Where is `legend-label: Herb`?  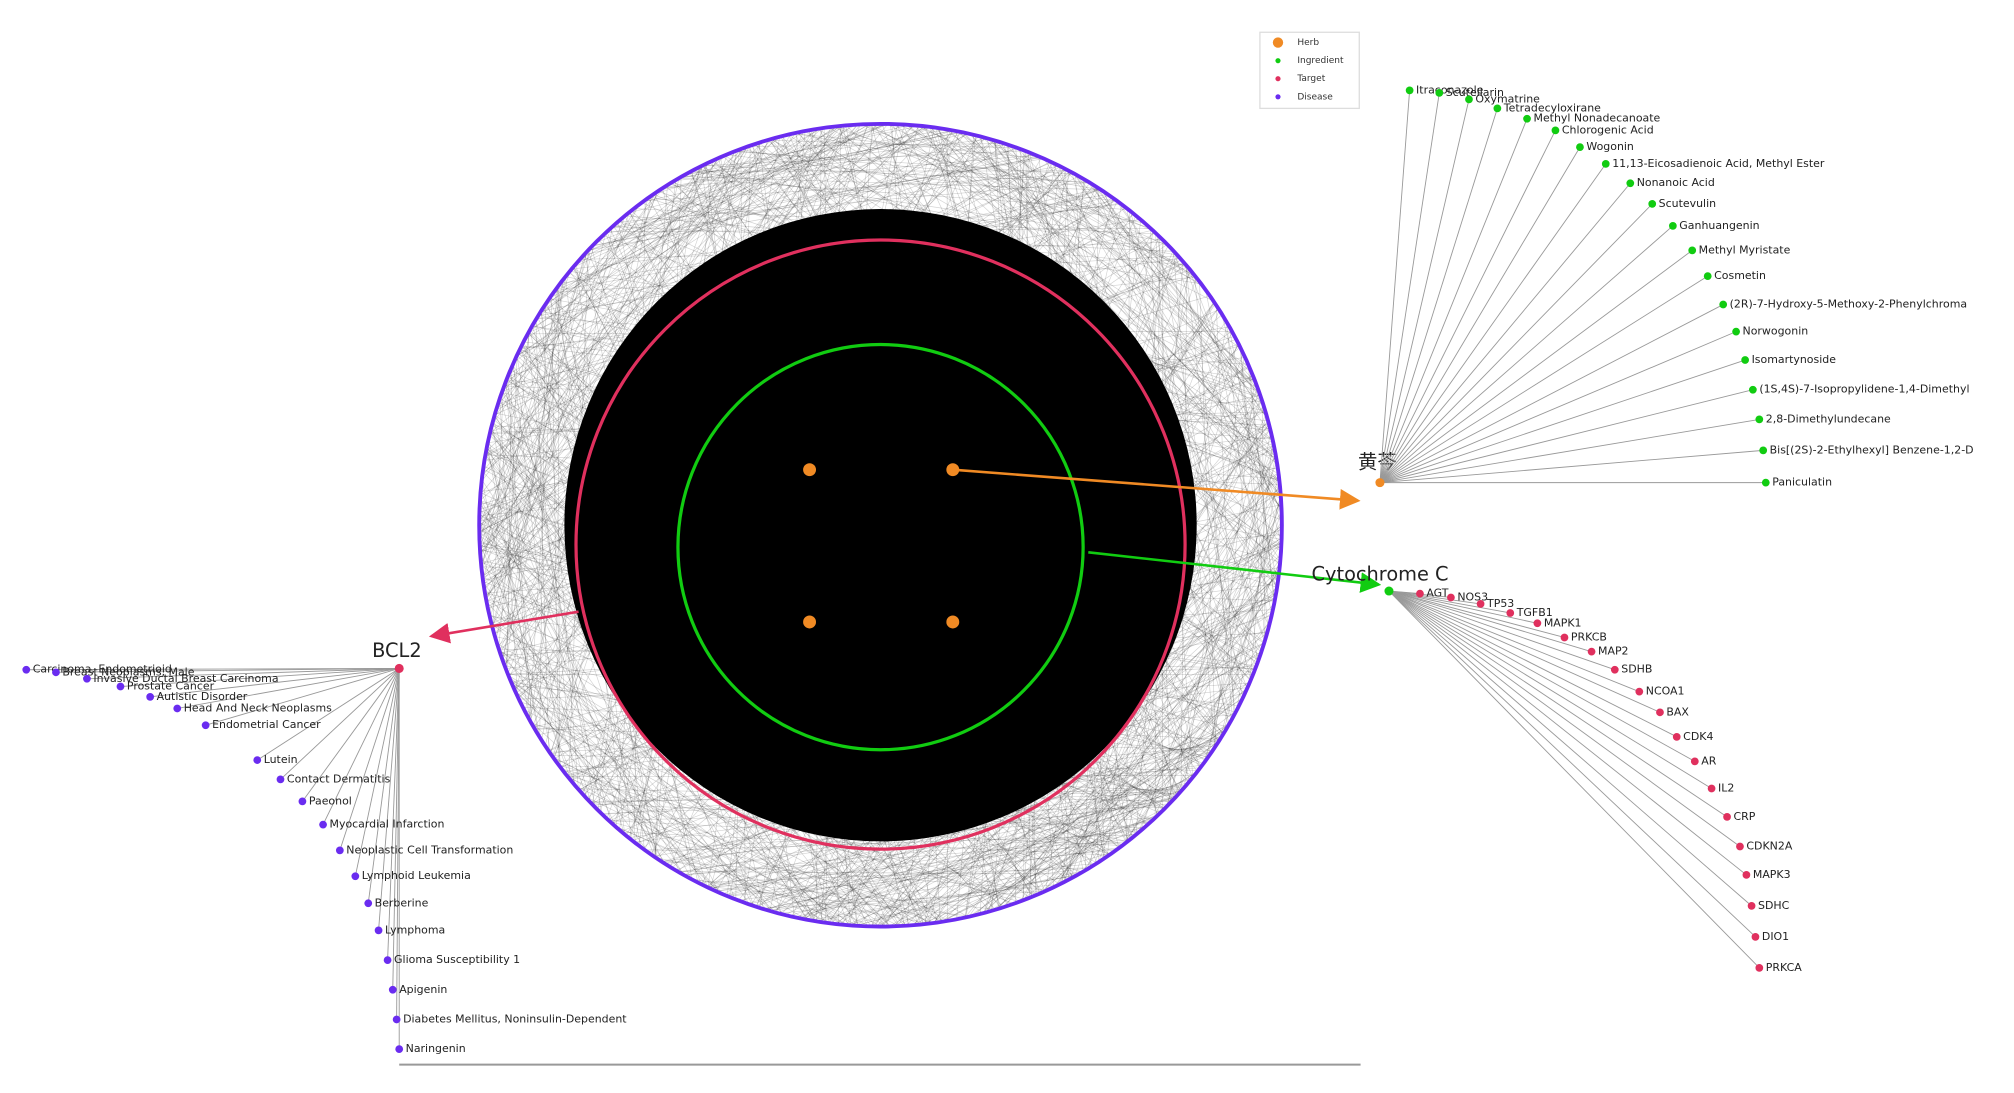
legend-label: Herb is located at coordinates (1308, 43).